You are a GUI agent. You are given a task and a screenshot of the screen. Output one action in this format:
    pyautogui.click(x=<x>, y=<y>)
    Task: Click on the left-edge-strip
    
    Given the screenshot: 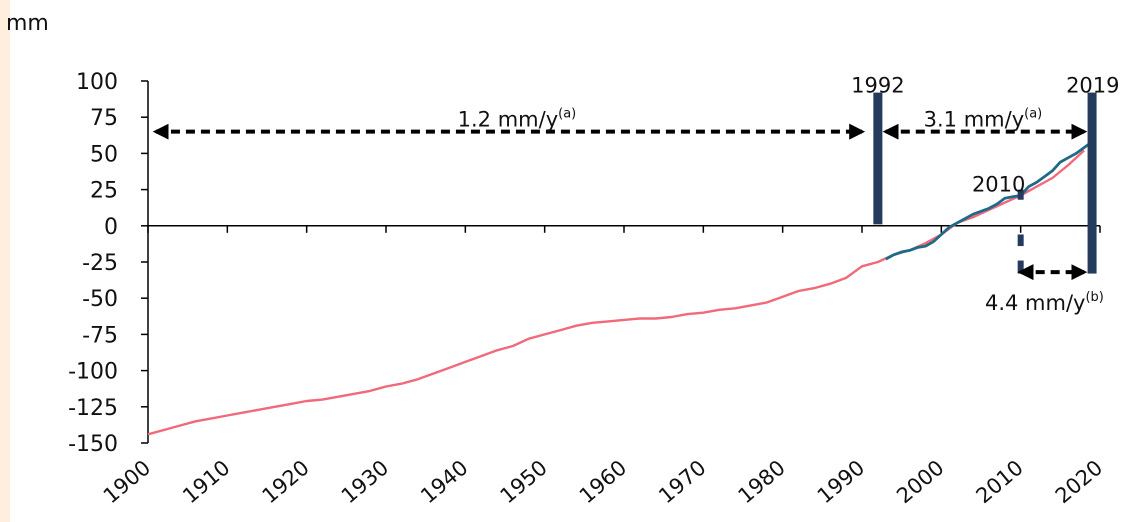 What is the action you would take?
    pyautogui.click(x=5, y=261)
    